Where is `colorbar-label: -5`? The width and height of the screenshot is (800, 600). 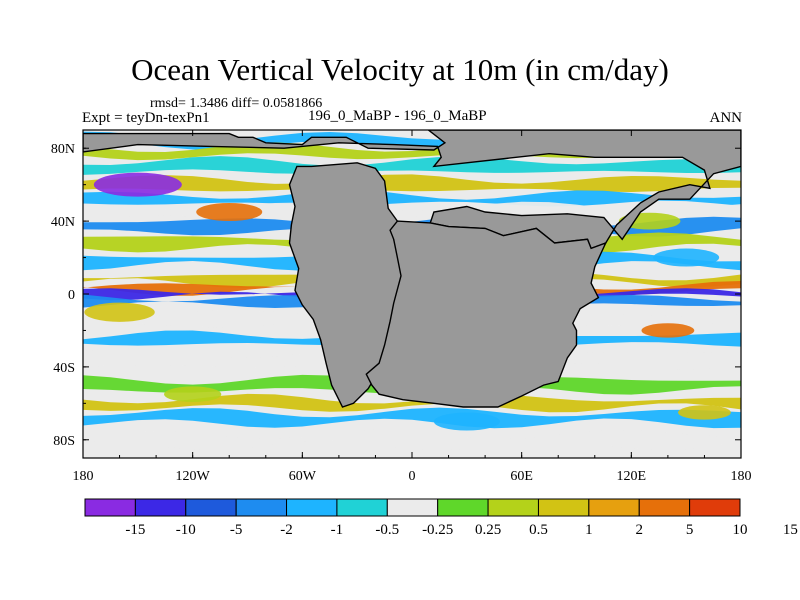 colorbar-label: -5 is located at coordinates (236, 530).